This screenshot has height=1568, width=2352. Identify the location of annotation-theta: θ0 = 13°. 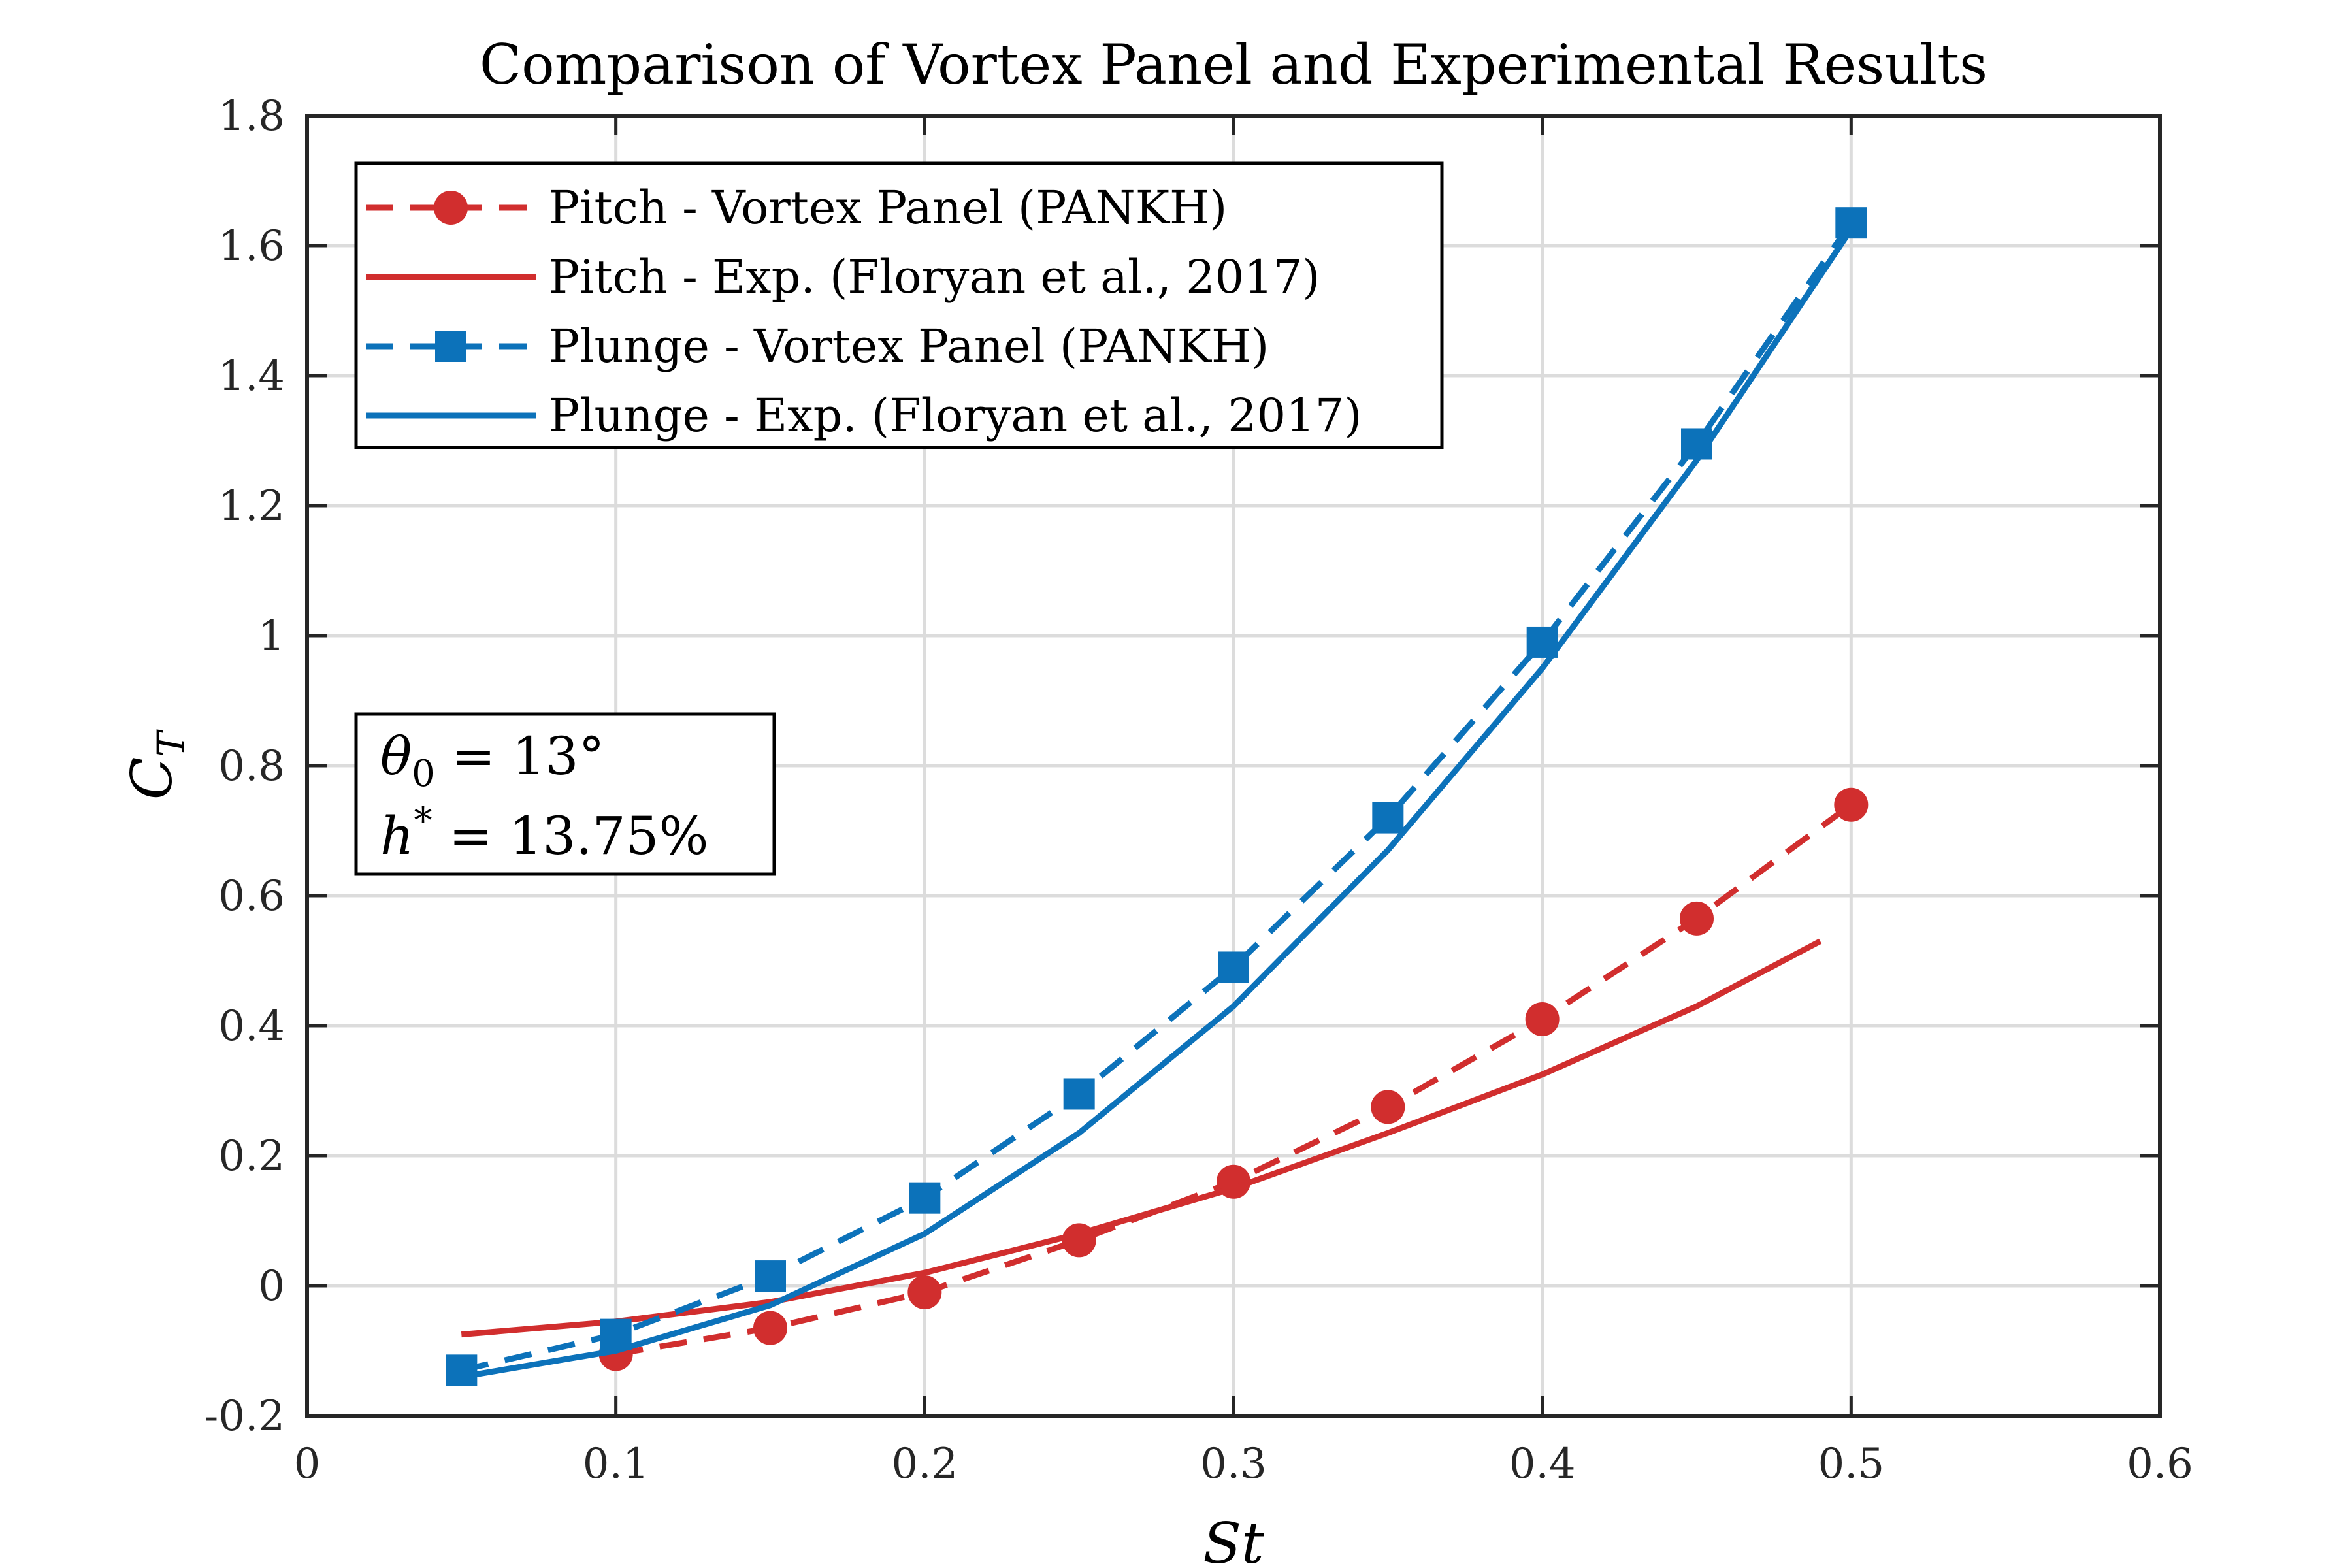
(492, 760).